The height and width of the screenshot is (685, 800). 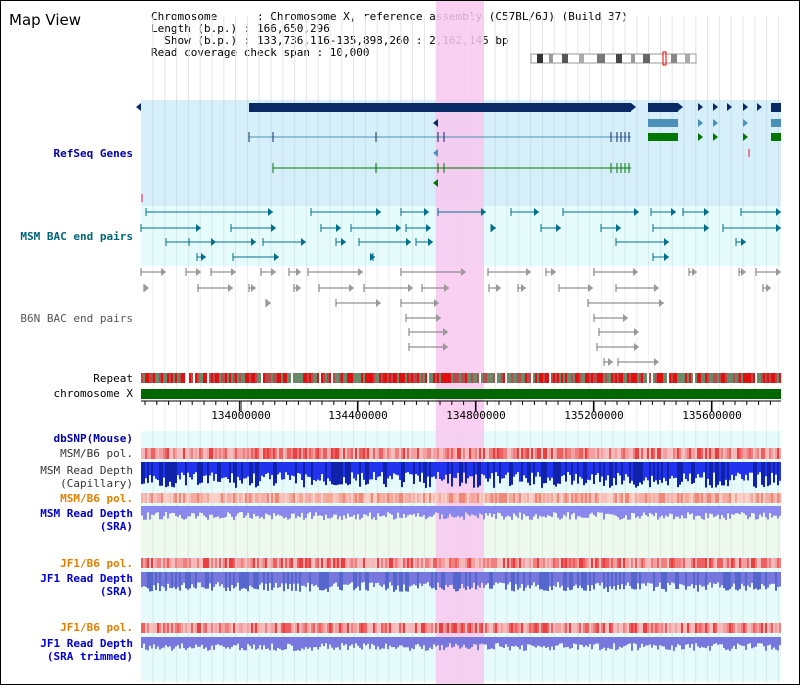 I want to click on track-label-msm-depth-capillary: MSM Read Depth (Capillary), so click(x=86, y=477).